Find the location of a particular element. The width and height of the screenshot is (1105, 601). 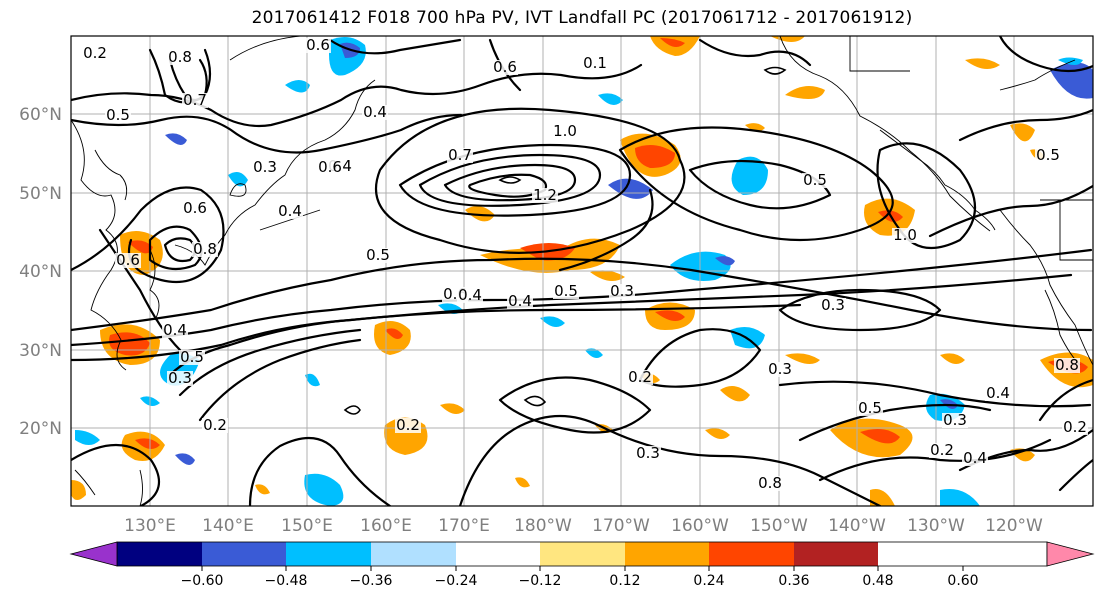

colorbar-tick-label: 0.60 is located at coordinates (962, 581).